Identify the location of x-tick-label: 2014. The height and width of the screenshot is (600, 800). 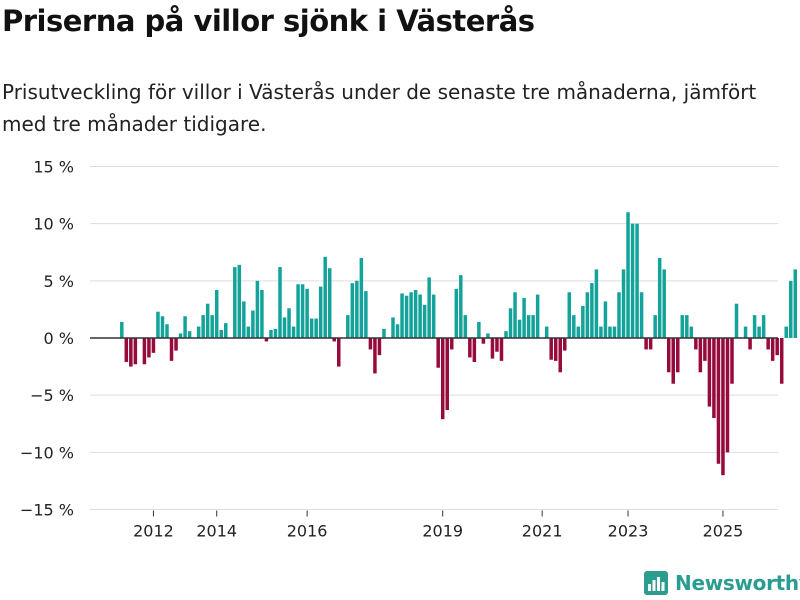
(216, 531).